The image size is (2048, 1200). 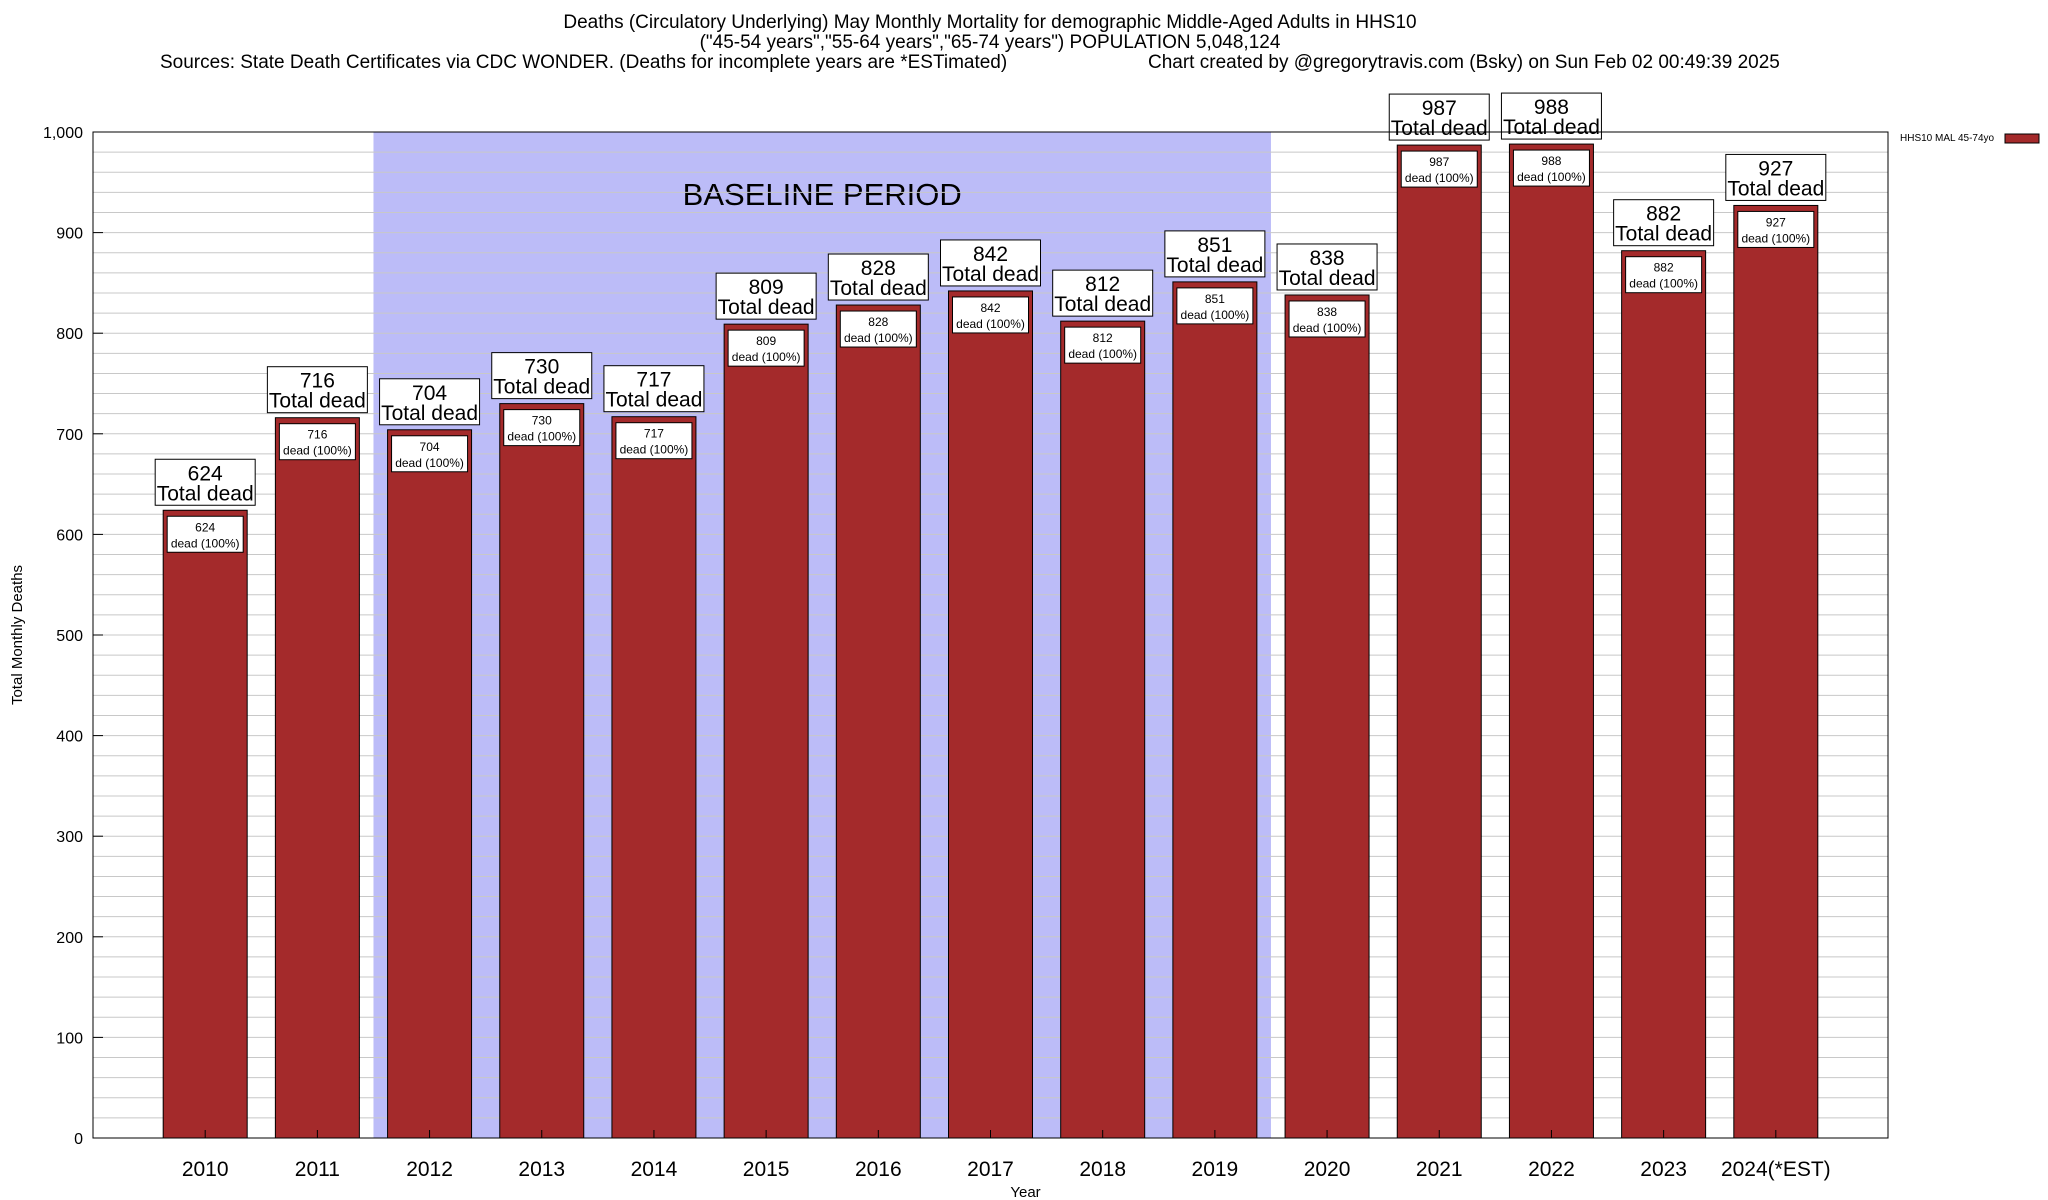 What do you see at coordinates (654, 434) in the screenshot?
I see `bar-inner-value: 717` at bounding box center [654, 434].